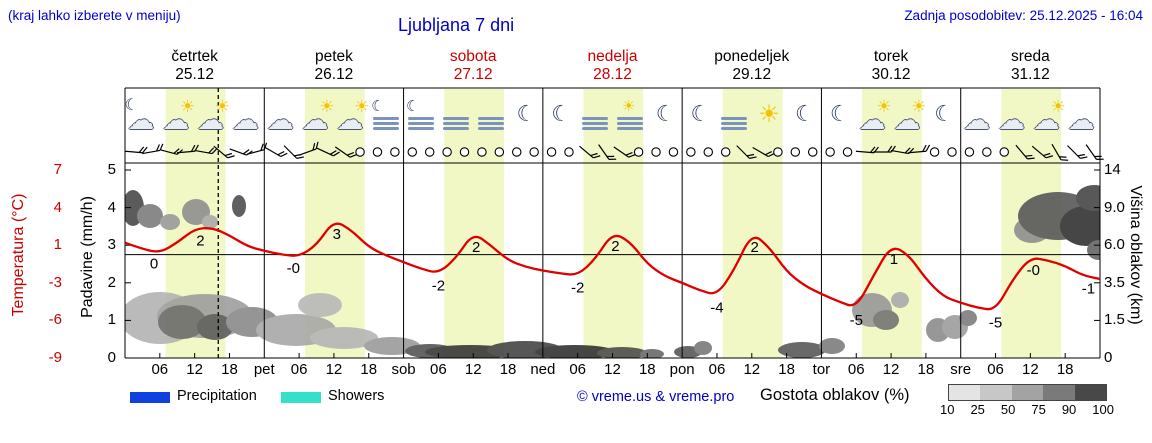 The width and height of the screenshot is (1152, 443). Describe the element at coordinates (716, 307) in the screenshot. I see `temperature-value-label: -4` at that location.